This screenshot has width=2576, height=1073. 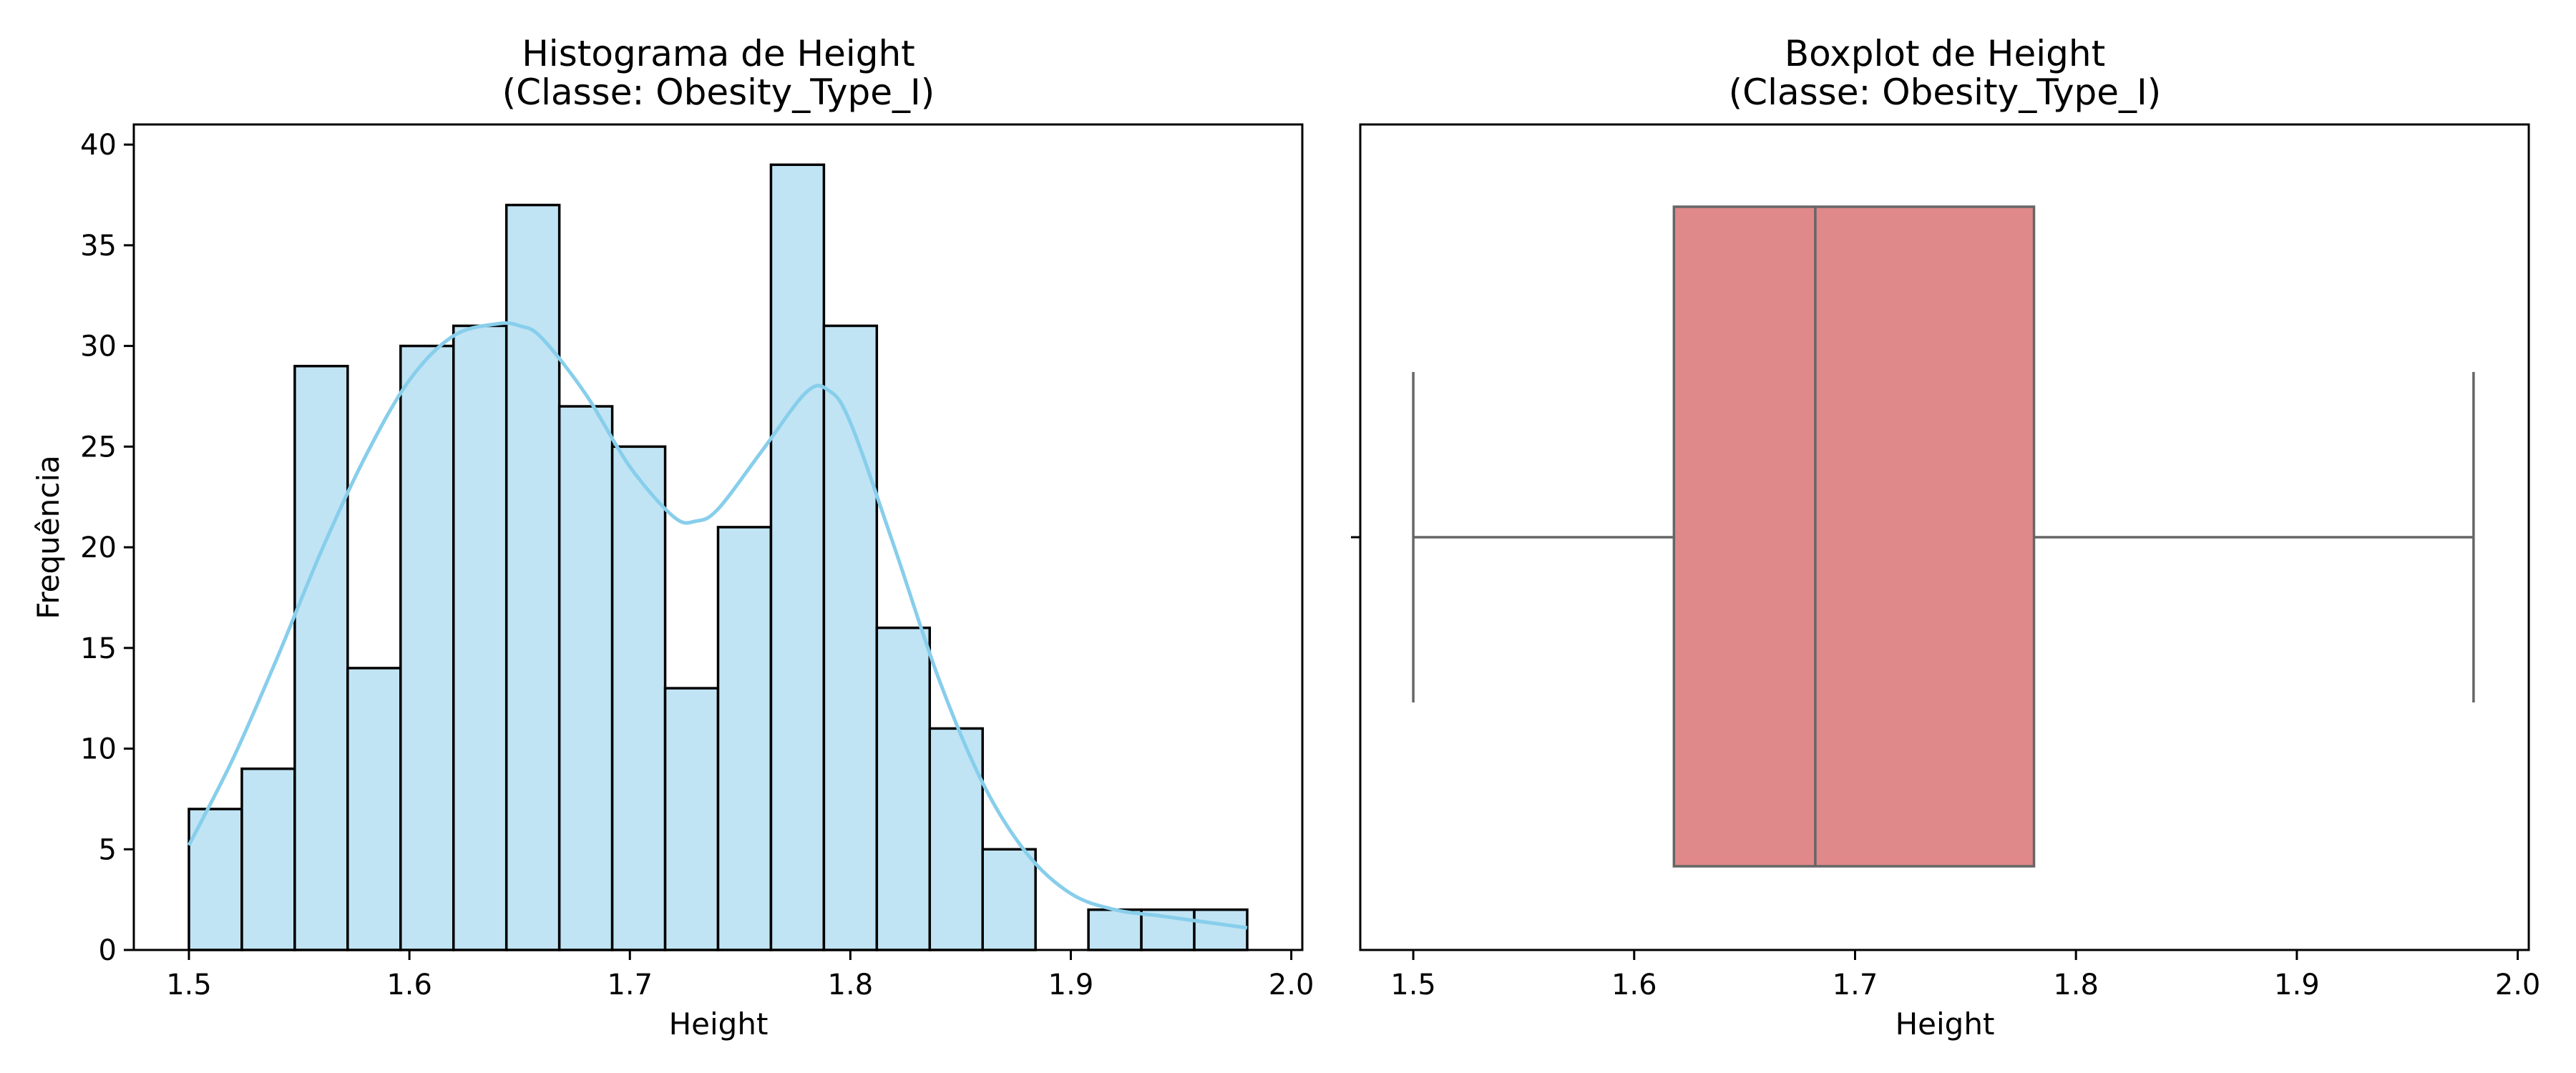 What do you see at coordinates (2076, 985) in the screenshot?
I see `boxplot-x-tick-label: 1.8` at bounding box center [2076, 985].